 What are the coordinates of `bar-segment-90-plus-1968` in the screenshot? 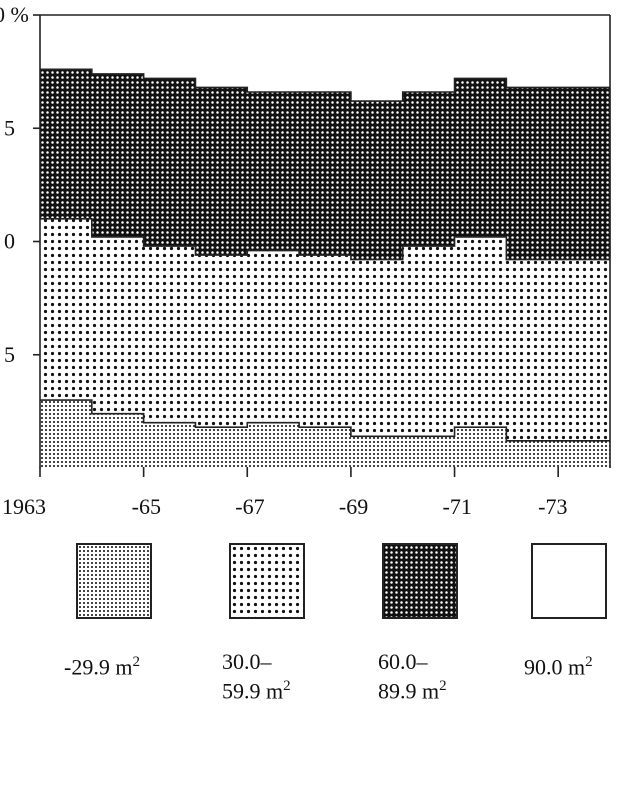 It's located at (325, 54).